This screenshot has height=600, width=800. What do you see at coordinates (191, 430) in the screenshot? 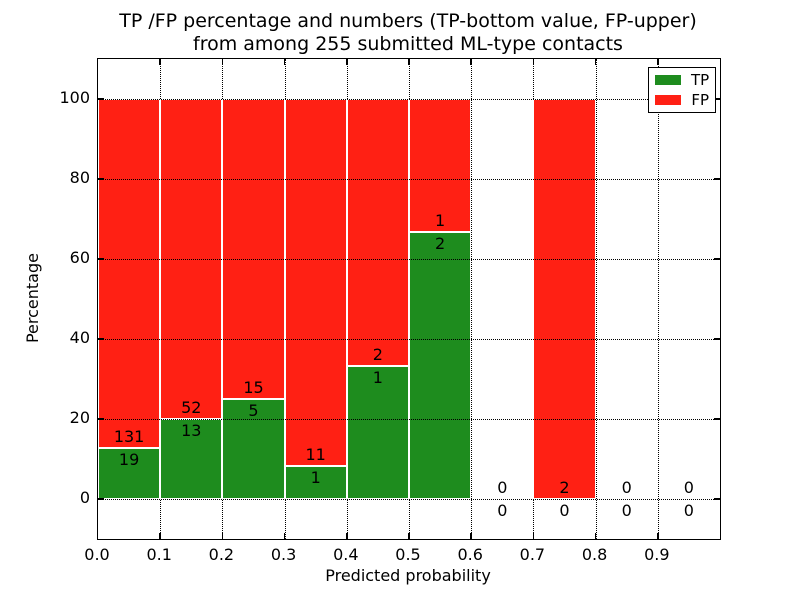
I see `tp-count-label: 13` at bounding box center [191, 430].